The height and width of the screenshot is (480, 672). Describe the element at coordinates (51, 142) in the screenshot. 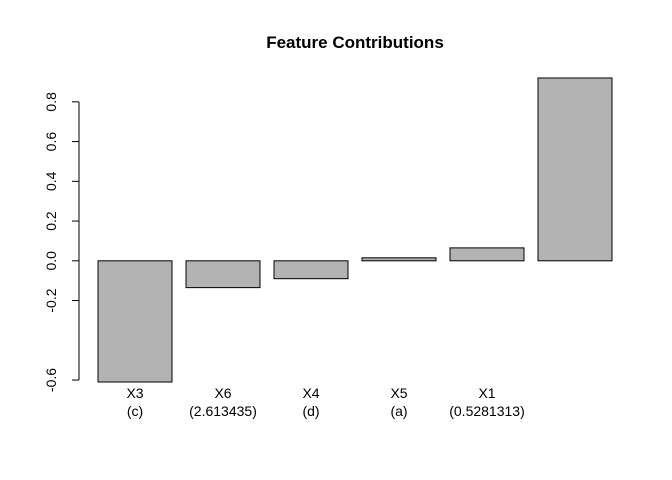

I see `y-tick-label: 0.6` at that location.